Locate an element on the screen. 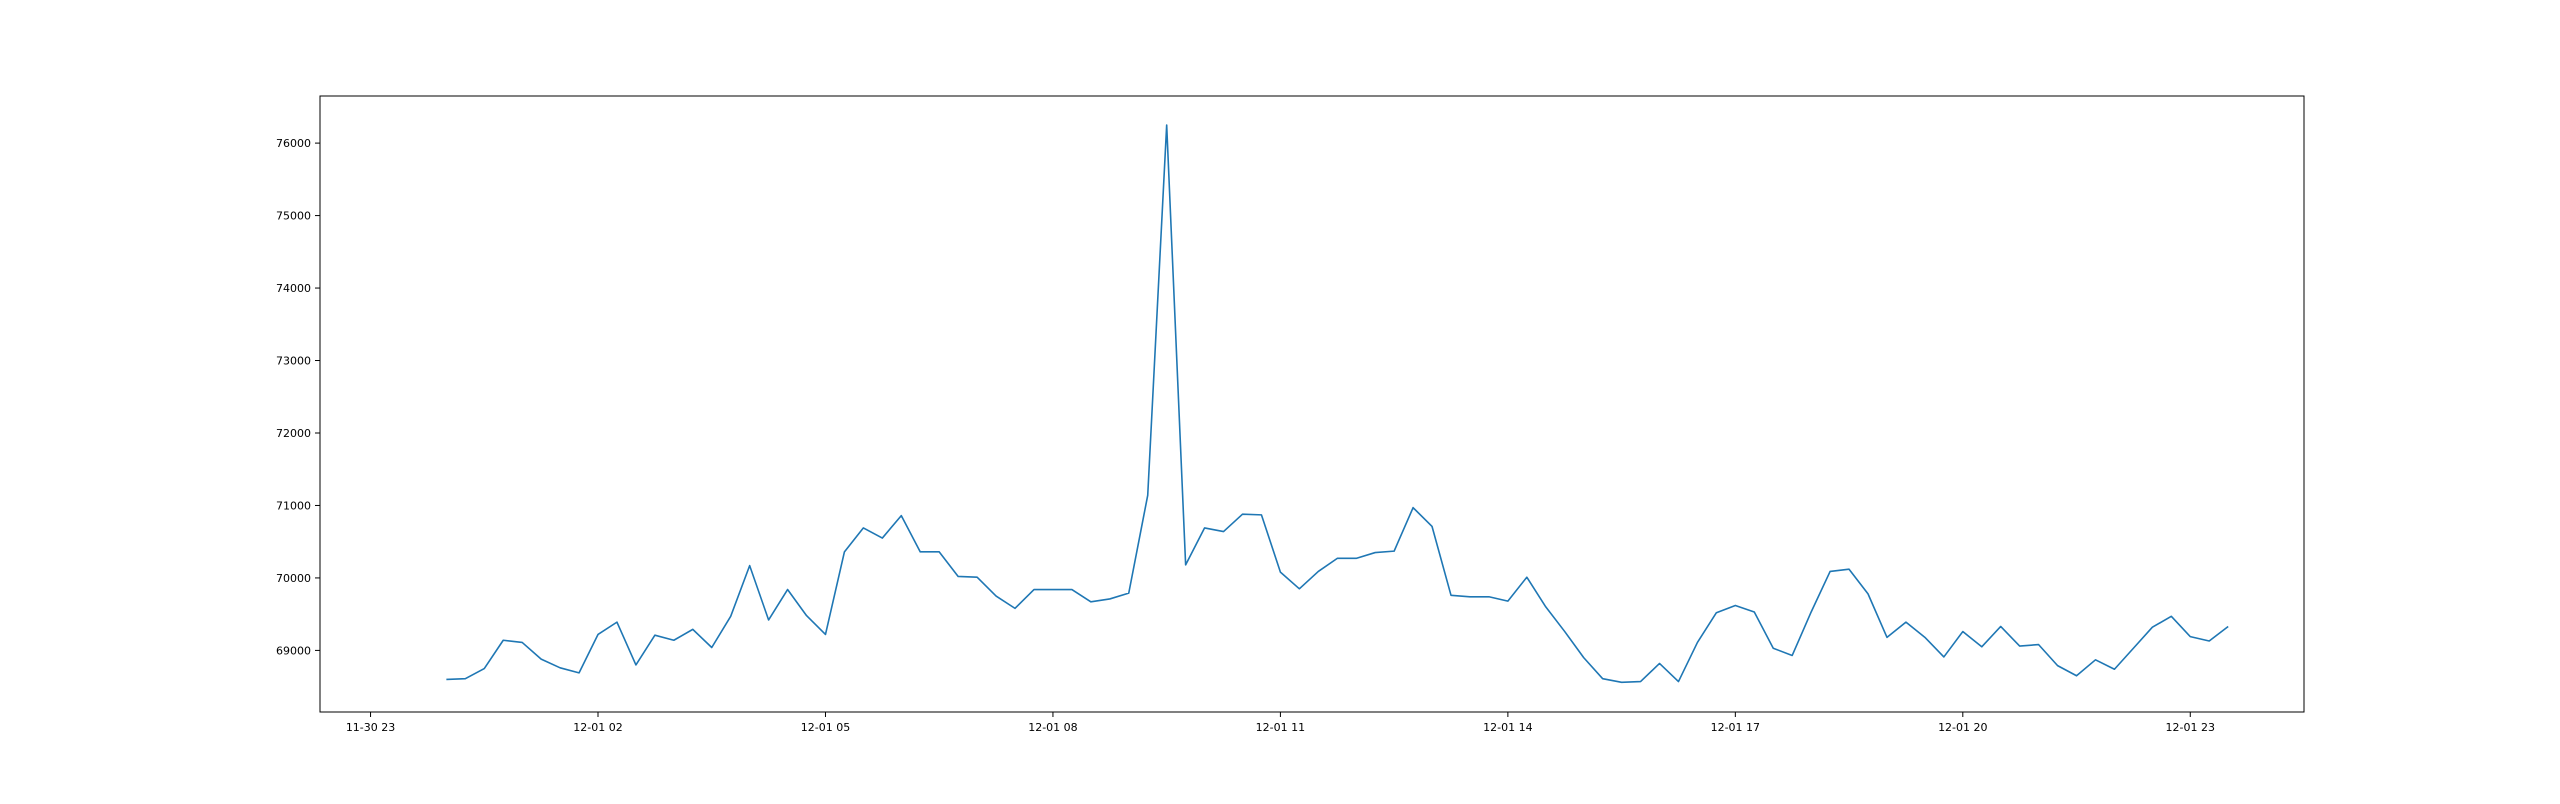 This screenshot has width=2560, height=804. y-tick-label: 71000 is located at coordinates (293, 505).